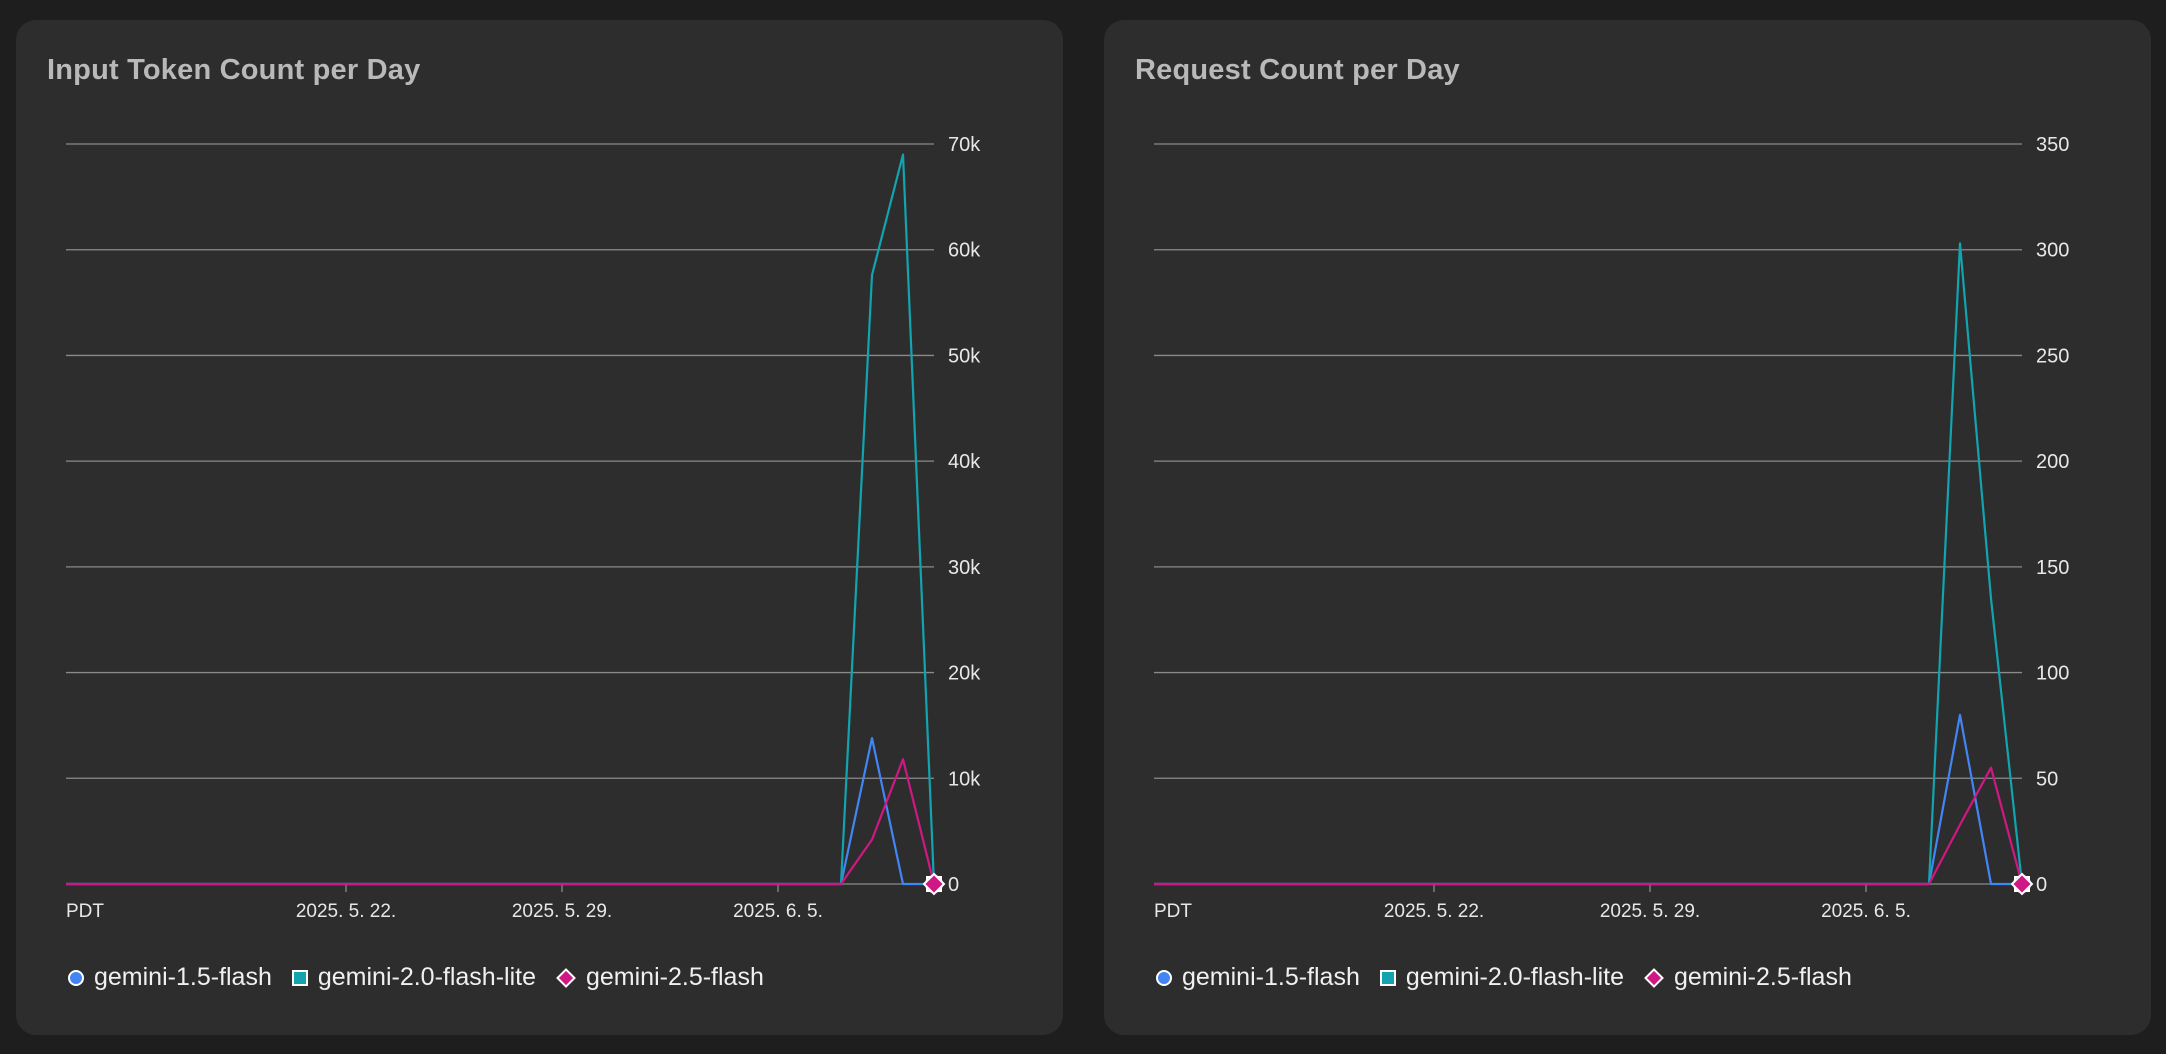 The width and height of the screenshot is (2166, 1054). What do you see at coordinates (964, 779) in the screenshot?
I see `y-tick-label: 10k` at bounding box center [964, 779].